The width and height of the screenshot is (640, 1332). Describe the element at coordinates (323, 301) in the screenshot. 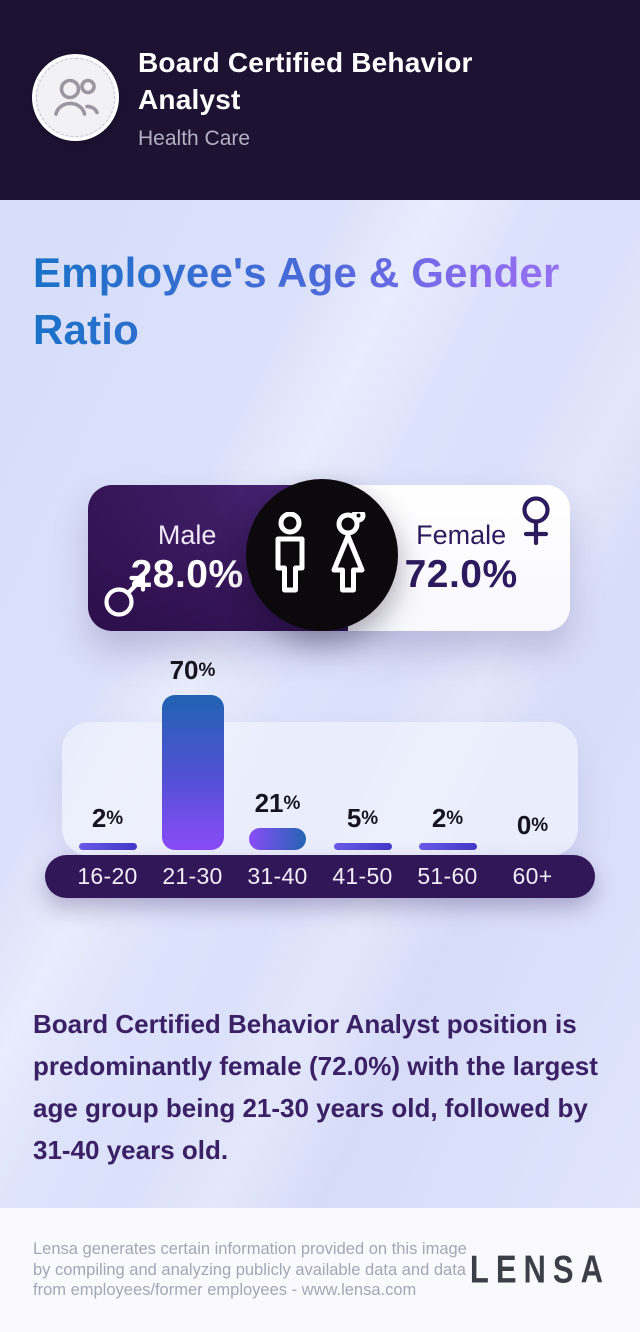

I see `page-title: Employee's Age & Gender Ratio` at that location.